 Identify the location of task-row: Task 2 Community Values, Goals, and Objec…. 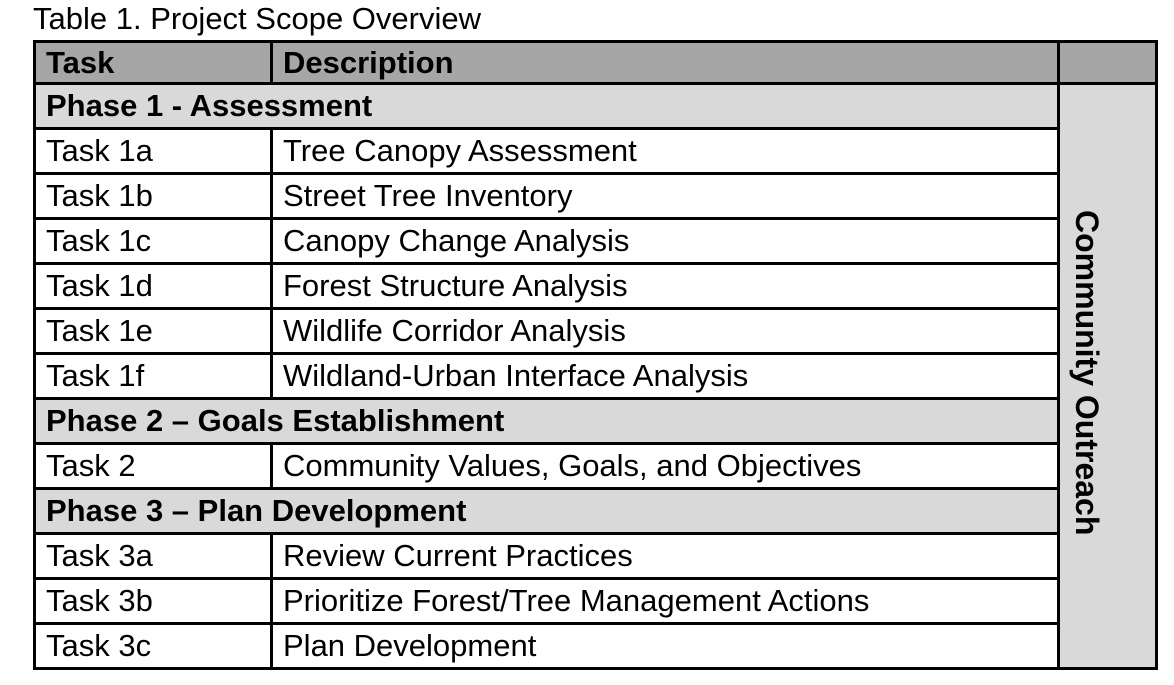
(595, 466).